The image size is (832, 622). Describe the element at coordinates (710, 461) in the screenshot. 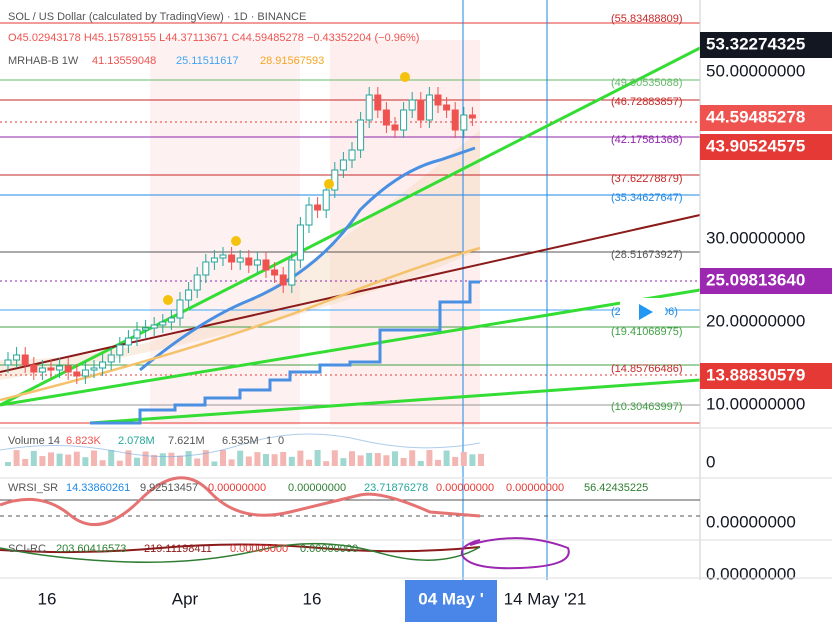

I see `pane-axis-label: 0` at that location.